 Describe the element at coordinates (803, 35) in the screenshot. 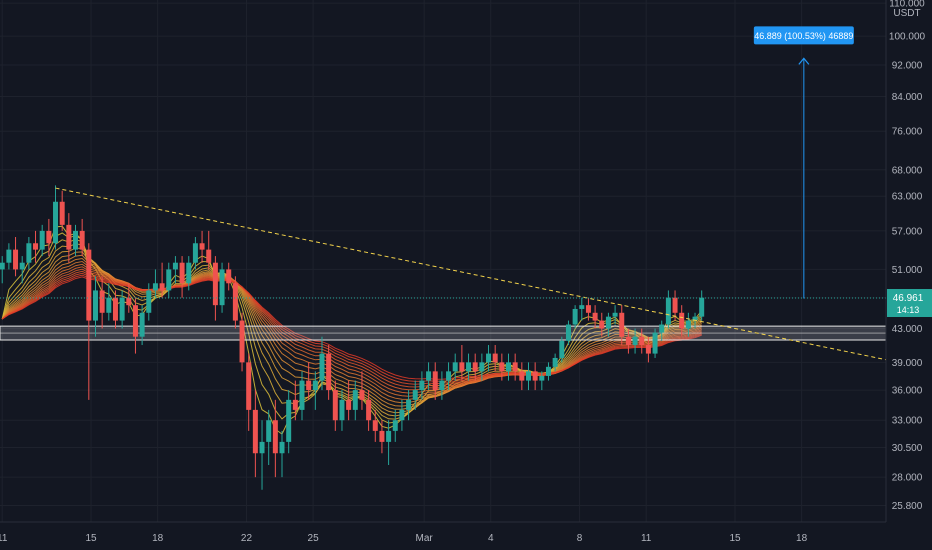

I see `measure-label-box` at that location.